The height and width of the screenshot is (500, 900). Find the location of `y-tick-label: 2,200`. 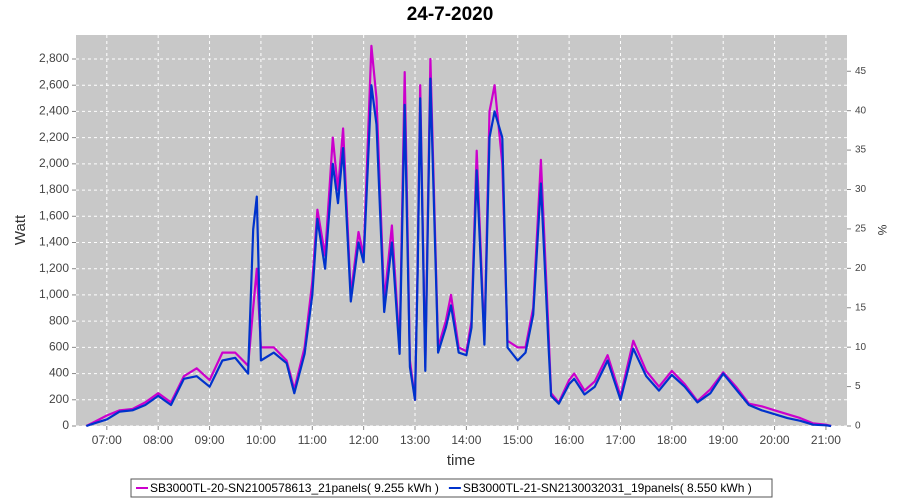

y-tick-label: 2,200 is located at coordinates (54, 137).